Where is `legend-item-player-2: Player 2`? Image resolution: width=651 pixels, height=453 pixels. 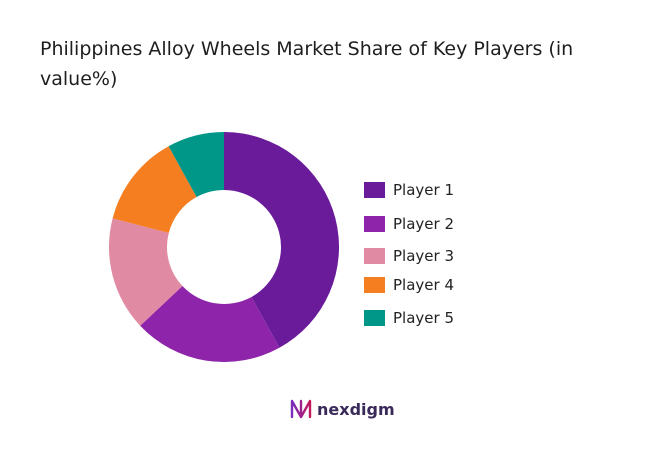 legend-item-player-2: Player 2 is located at coordinates (409, 224).